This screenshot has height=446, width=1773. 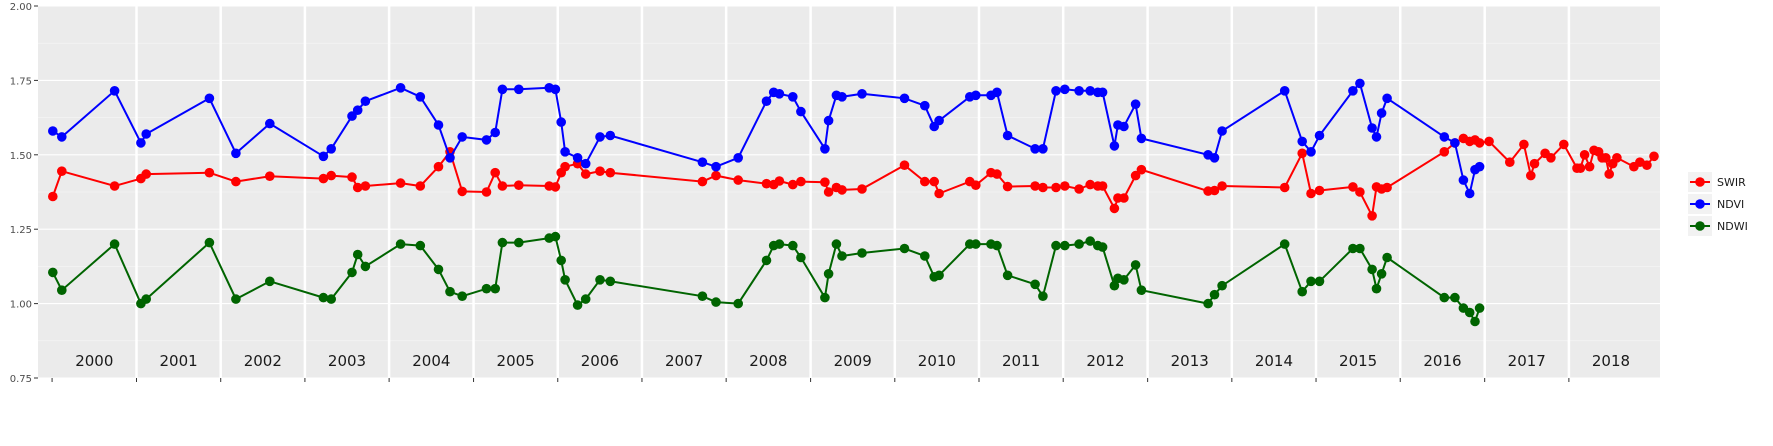 What do you see at coordinates (853, 361) in the screenshot?
I see `year-label: 2009` at bounding box center [853, 361].